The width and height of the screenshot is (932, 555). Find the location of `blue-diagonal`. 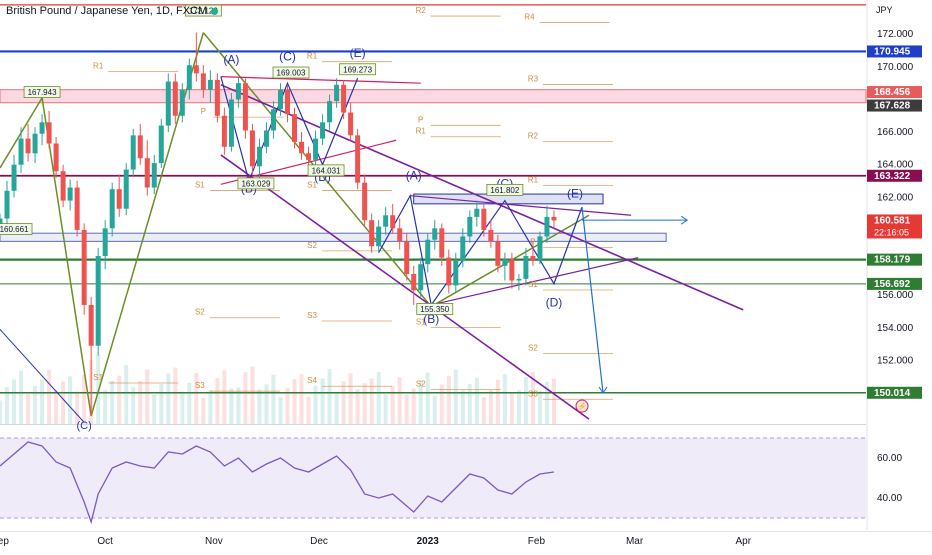

blue-diagonal is located at coordinates (42, 376).